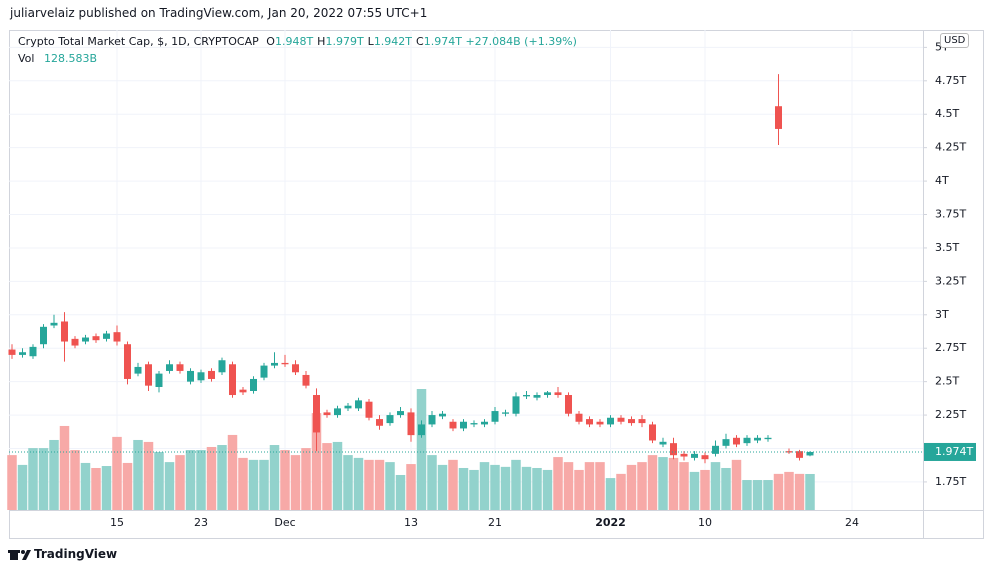  What do you see at coordinates (294, 41) in the screenshot?
I see `ohlc-value: 1.948T` at bounding box center [294, 41].